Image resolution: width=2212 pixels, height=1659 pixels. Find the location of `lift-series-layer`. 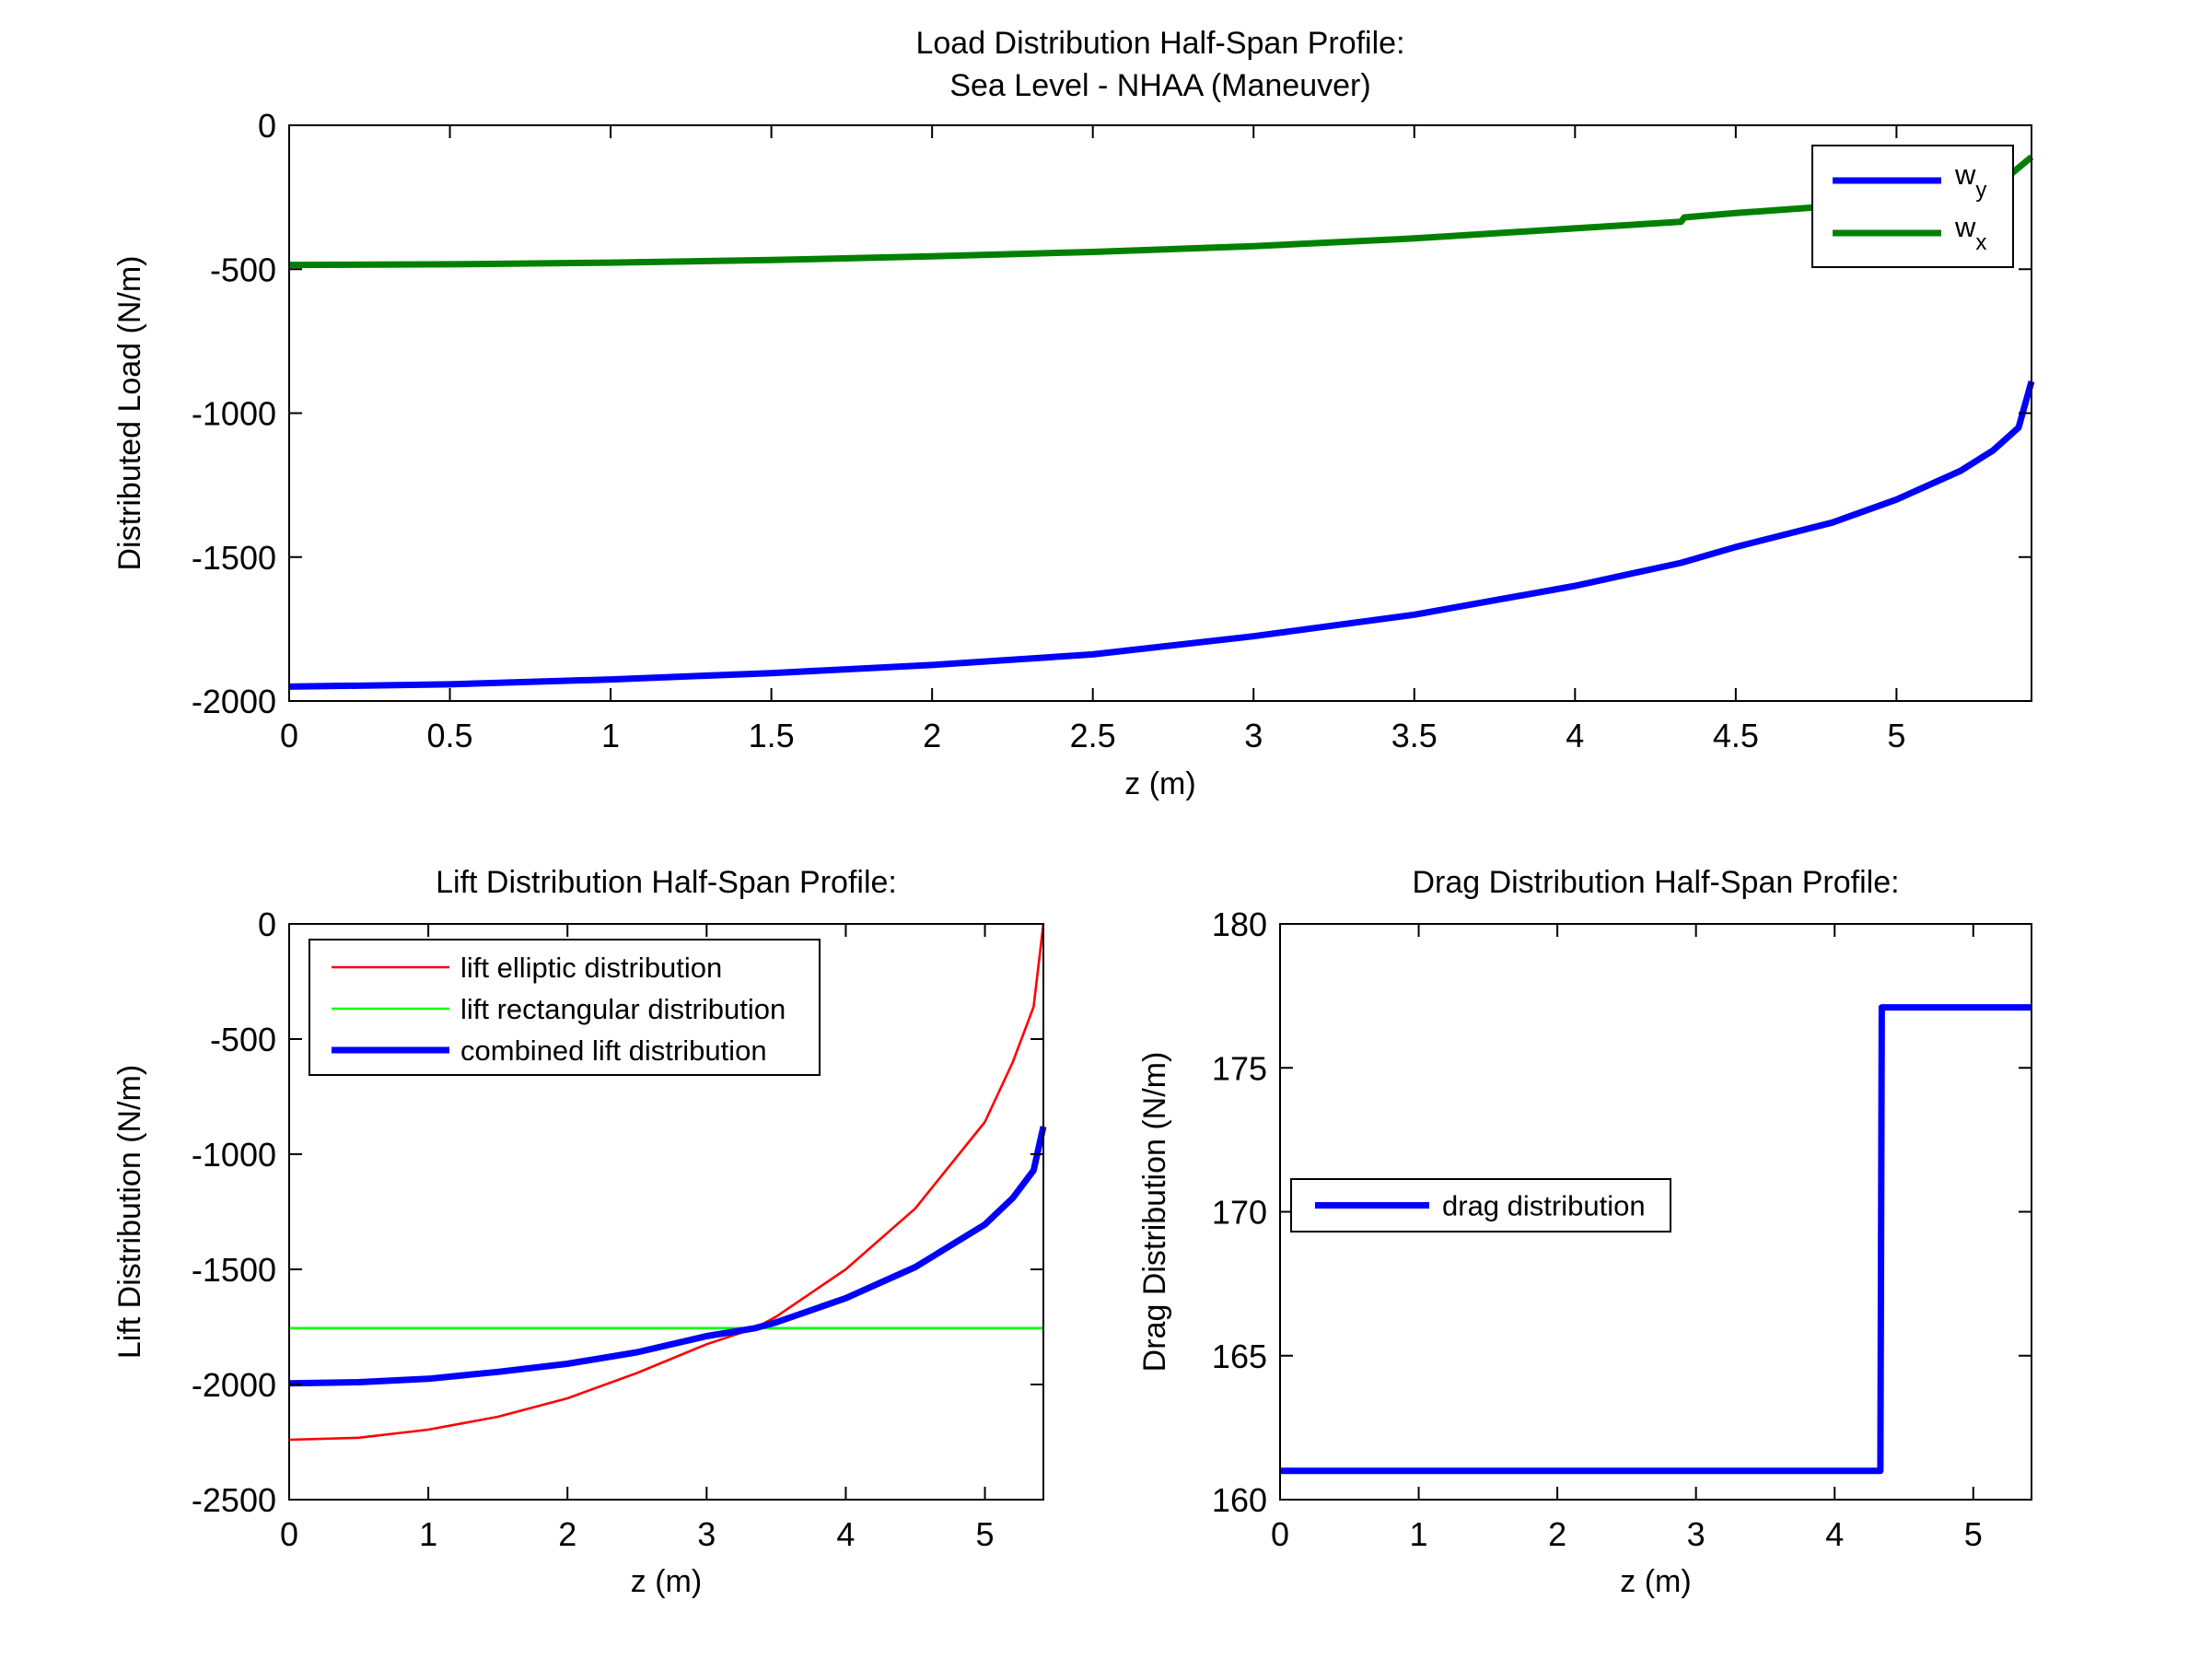

lift-series-layer is located at coordinates (668, 1182).